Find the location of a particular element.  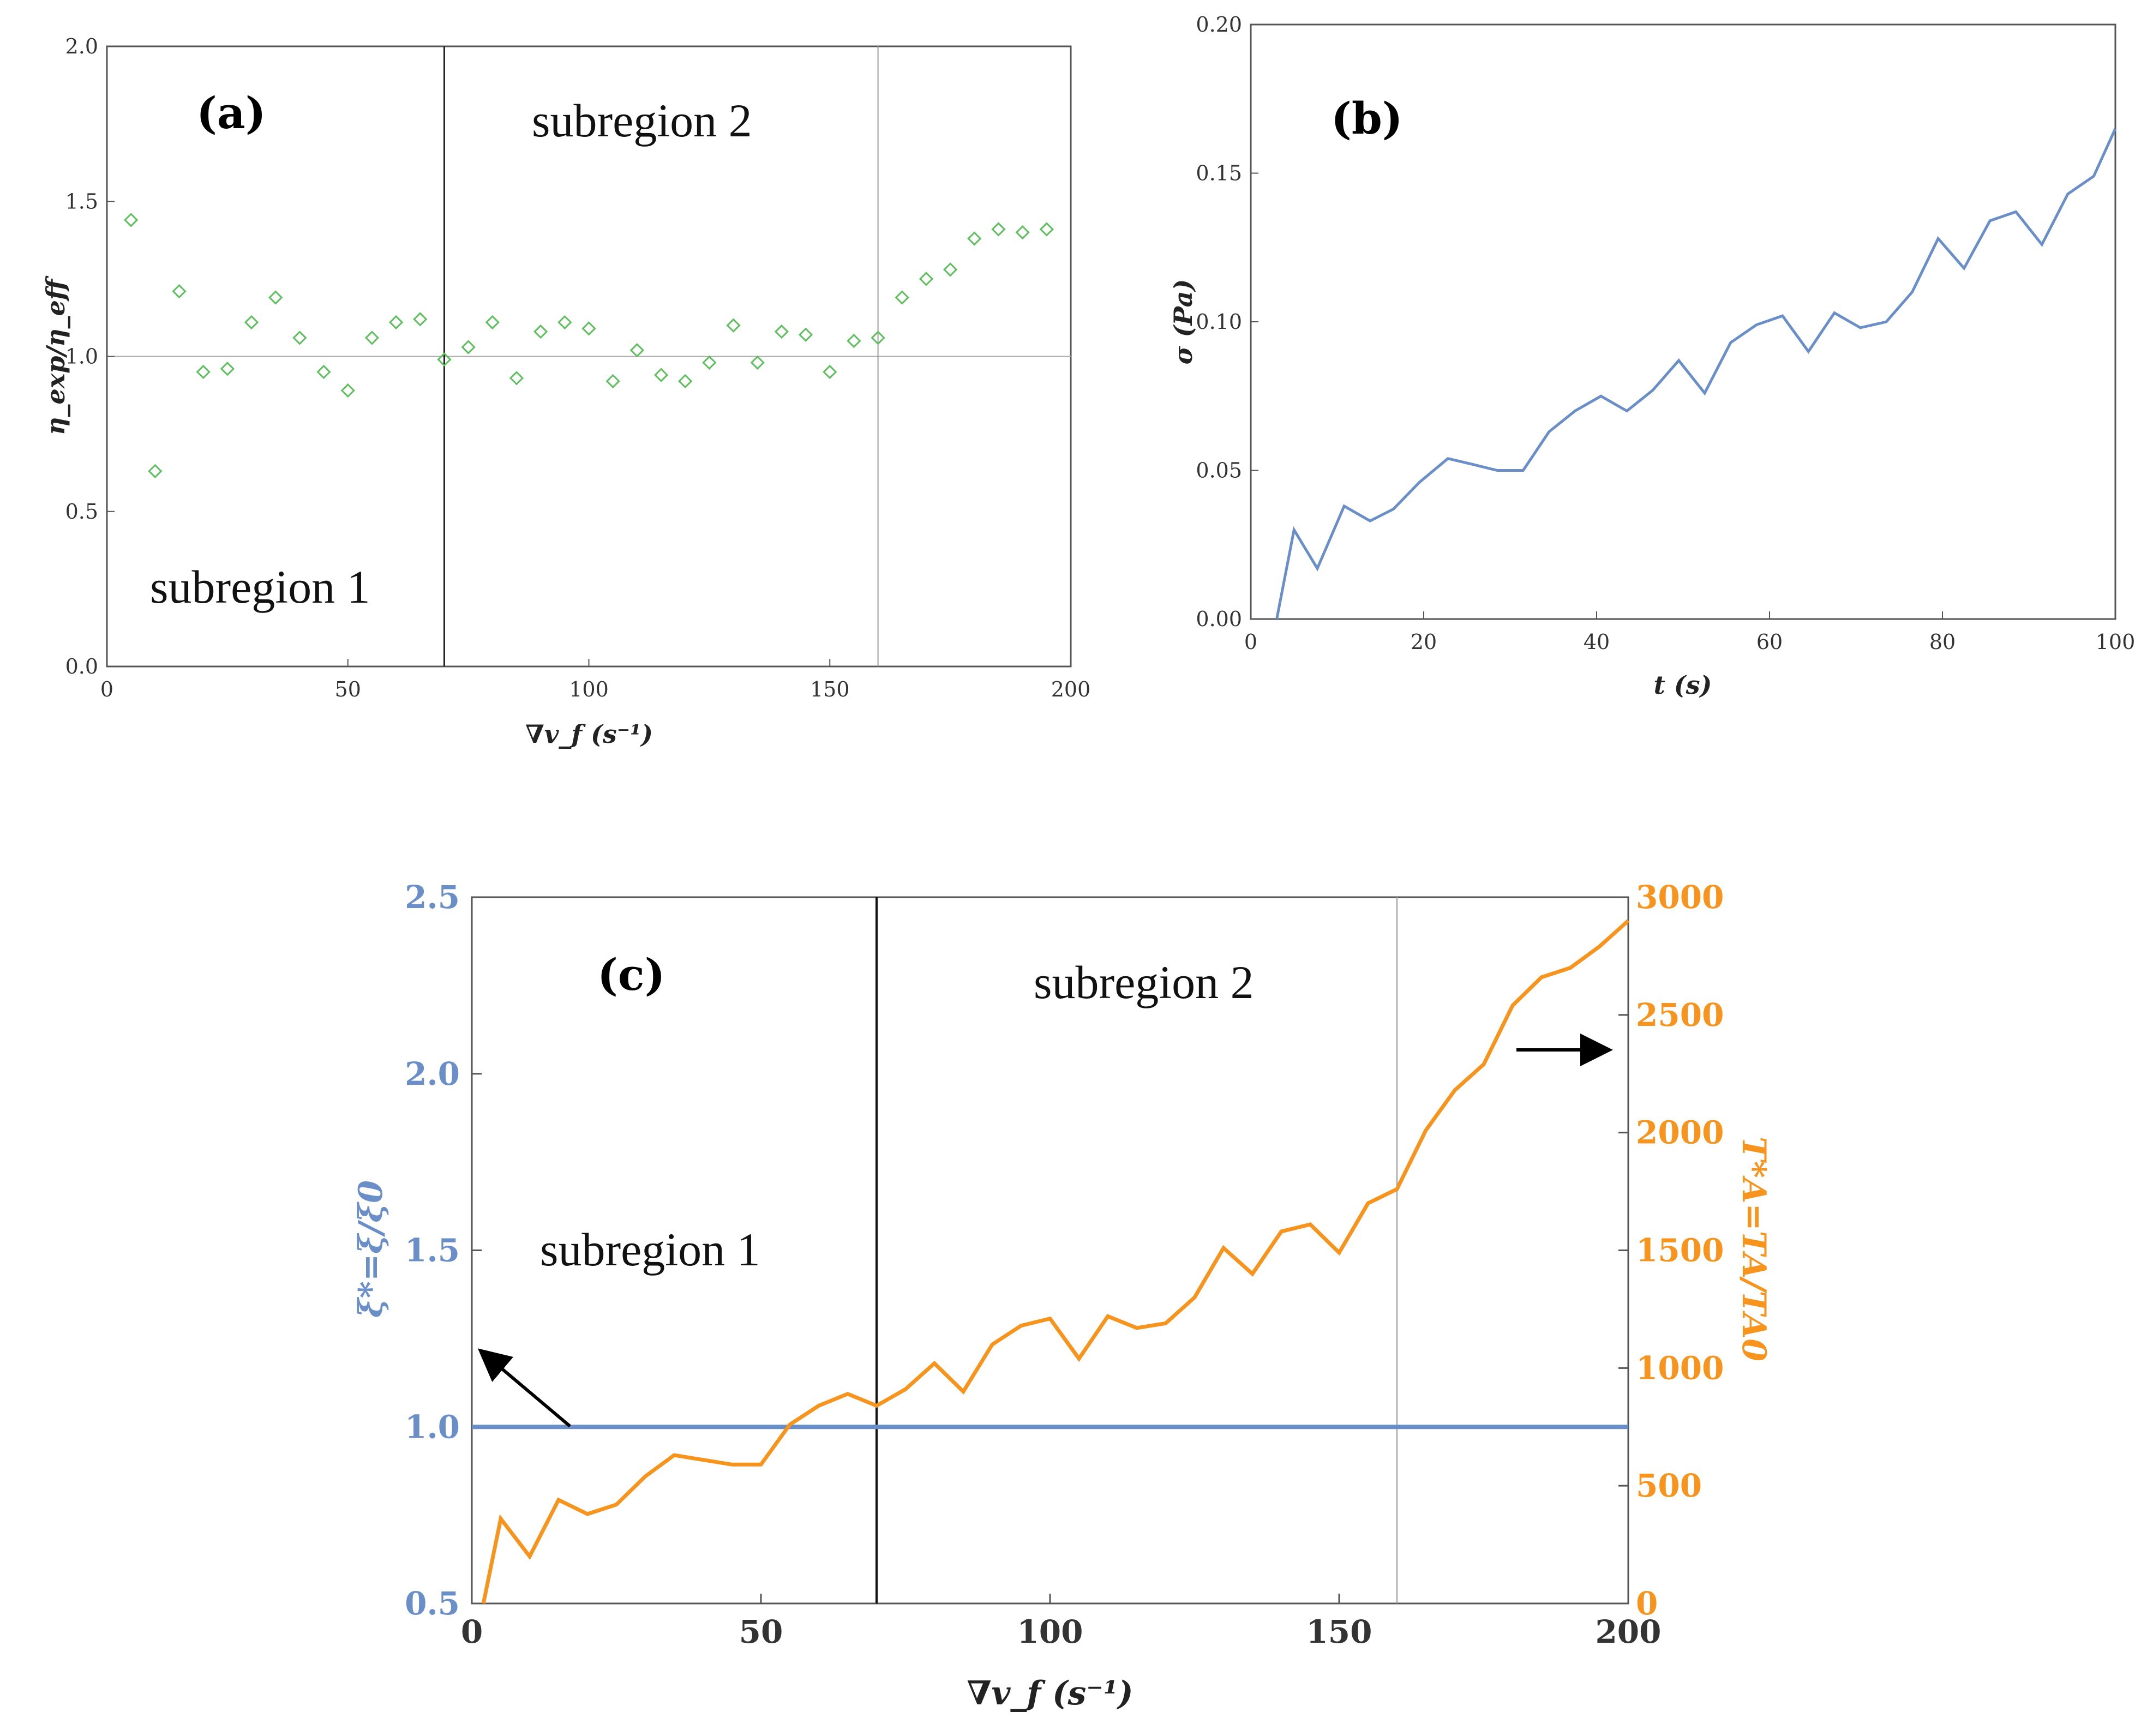

panel-a-y-axis-label: η_exp/η_eff is located at coordinates (55, 355).